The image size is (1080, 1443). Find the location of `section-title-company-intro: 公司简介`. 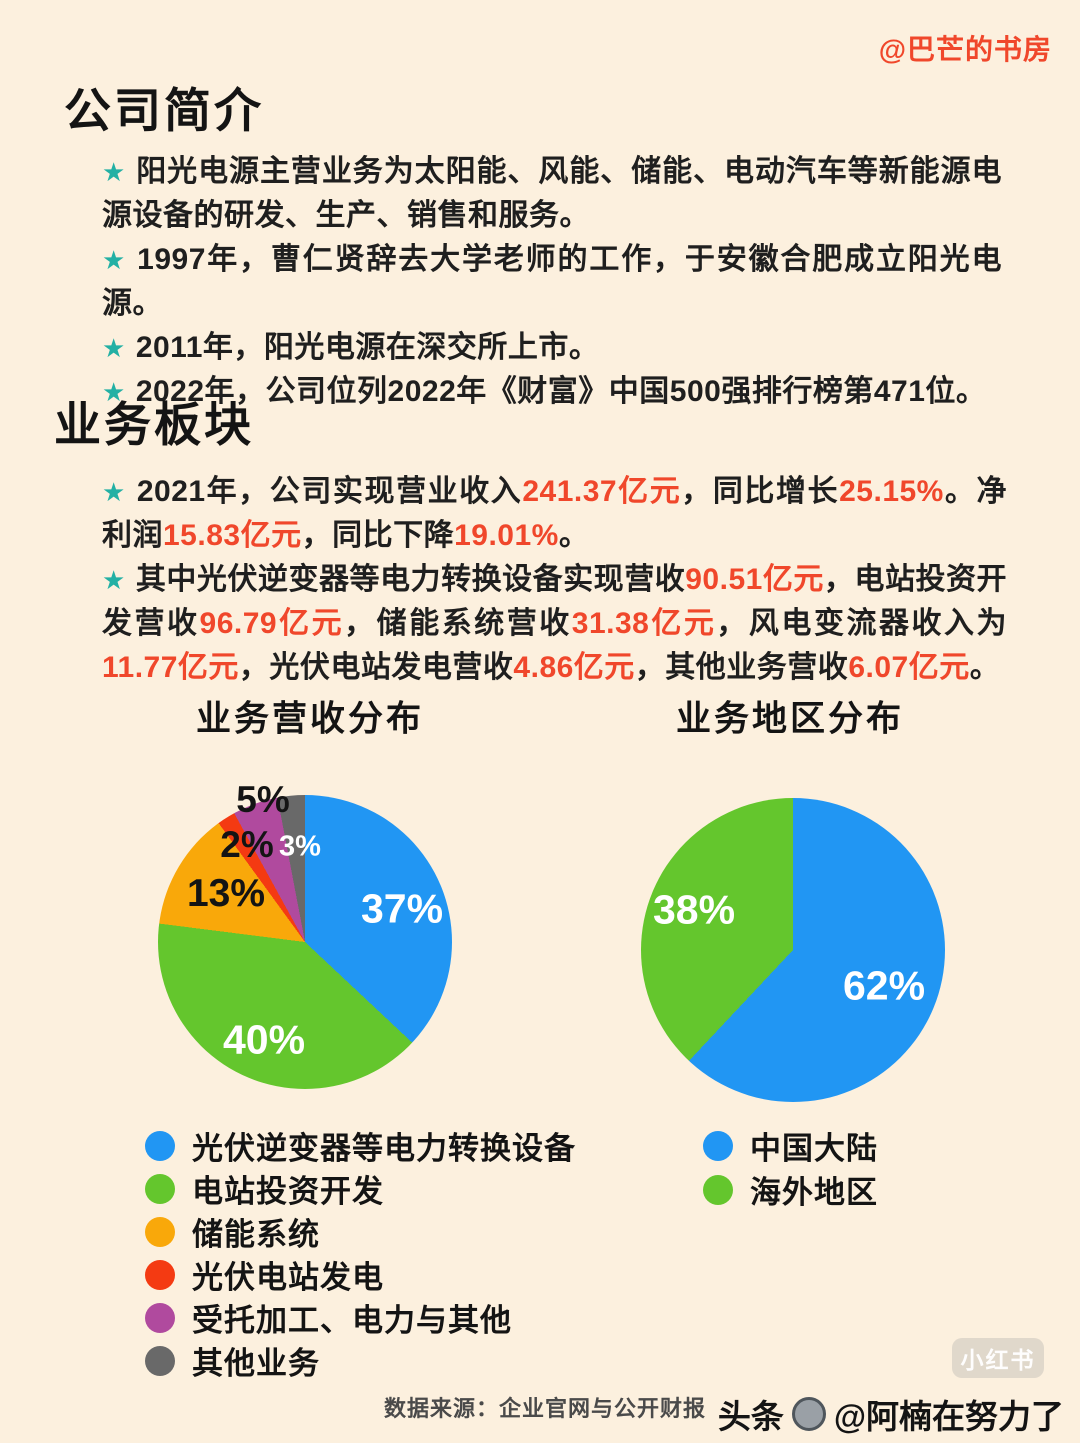

section-title-company-intro: 公司简介 is located at coordinates (164, 110).